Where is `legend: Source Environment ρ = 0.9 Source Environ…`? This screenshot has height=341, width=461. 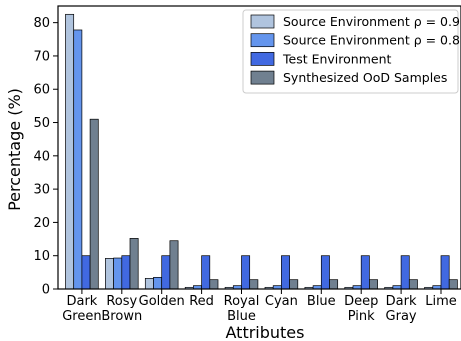
legend: Source Environment ρ = 0.9 Source Environ… is located at coordinates (351, 51).